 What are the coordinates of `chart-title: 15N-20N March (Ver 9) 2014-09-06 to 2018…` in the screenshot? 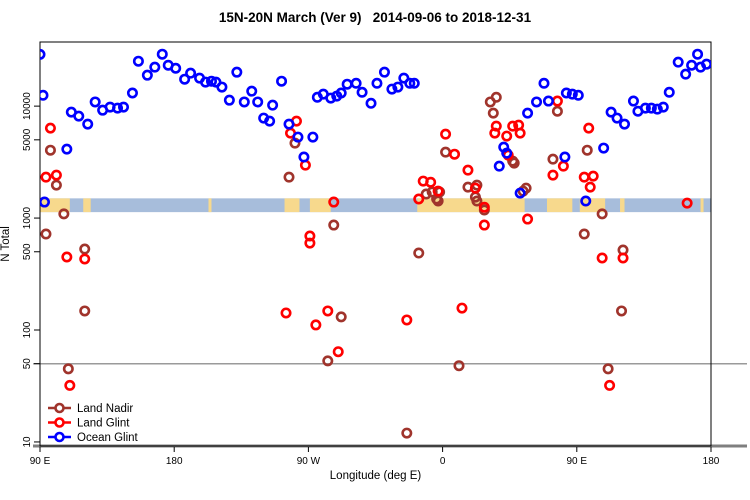 It's located at (375, 17).